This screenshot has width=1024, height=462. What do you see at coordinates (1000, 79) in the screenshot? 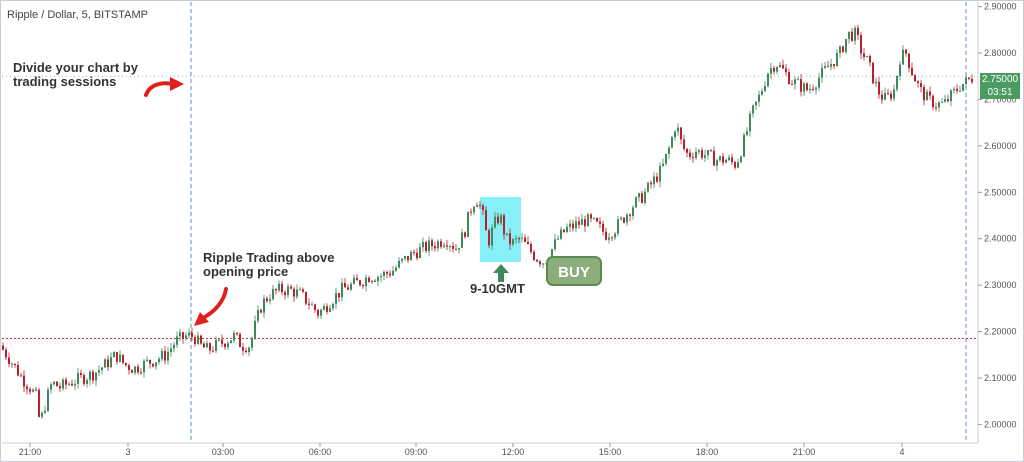
I see `last-price: 2.75000` at bounding box center [1000, 79].